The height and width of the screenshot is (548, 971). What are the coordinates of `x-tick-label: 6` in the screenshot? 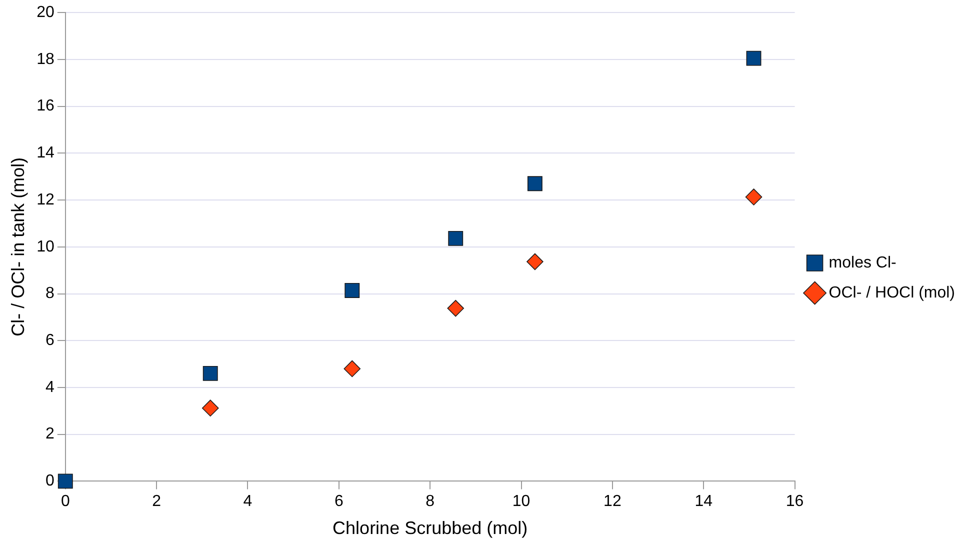 It's located at (339, 501).